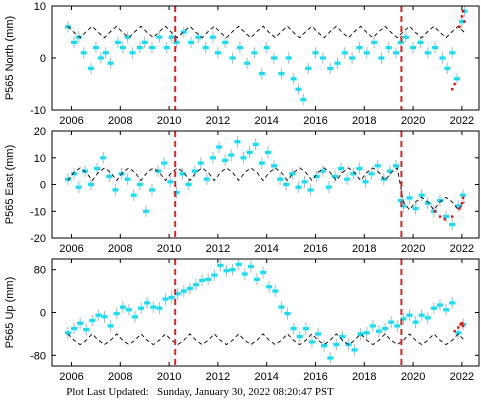 The height and width of the screenshot is (404, 481). What do you see at coordinates (38, 239) in the screenshot?
I see `y-tick-label: -20` at bounding box center [38, 239].